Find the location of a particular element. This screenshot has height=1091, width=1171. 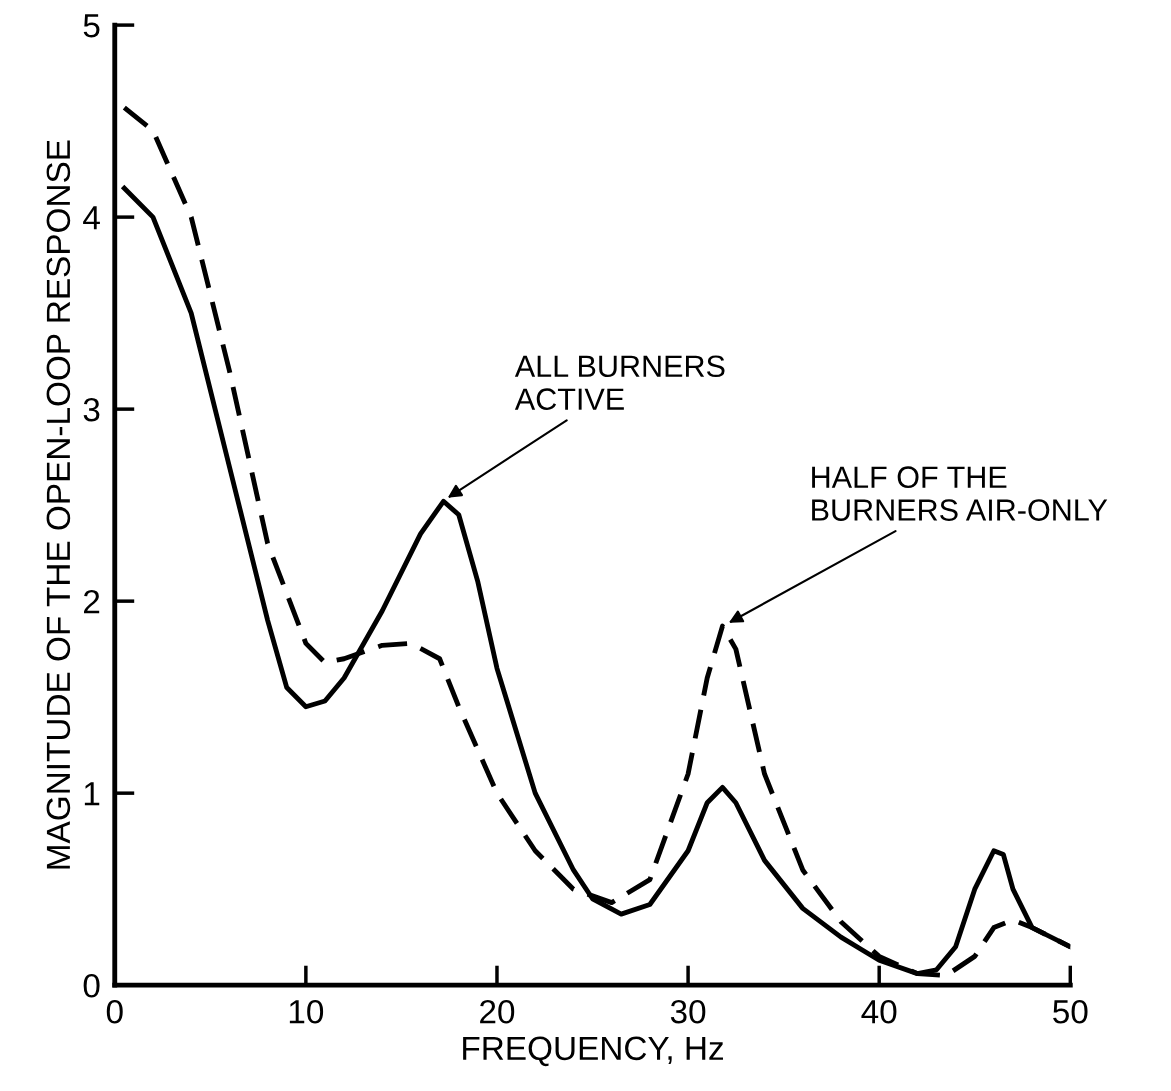

y-tick-label: 1 is located at coordinates (92, 794).